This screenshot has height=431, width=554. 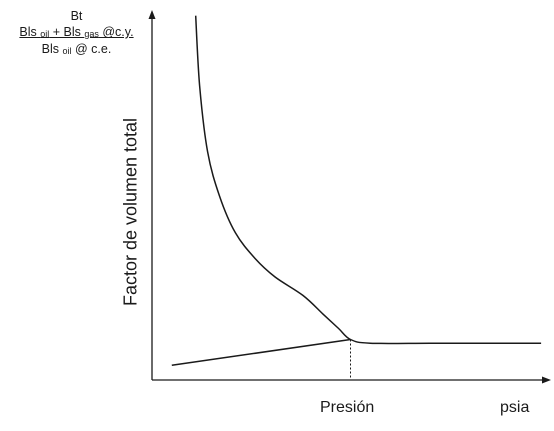 I want to click on x-axis-arrowhead, so click(x=546, y=380).